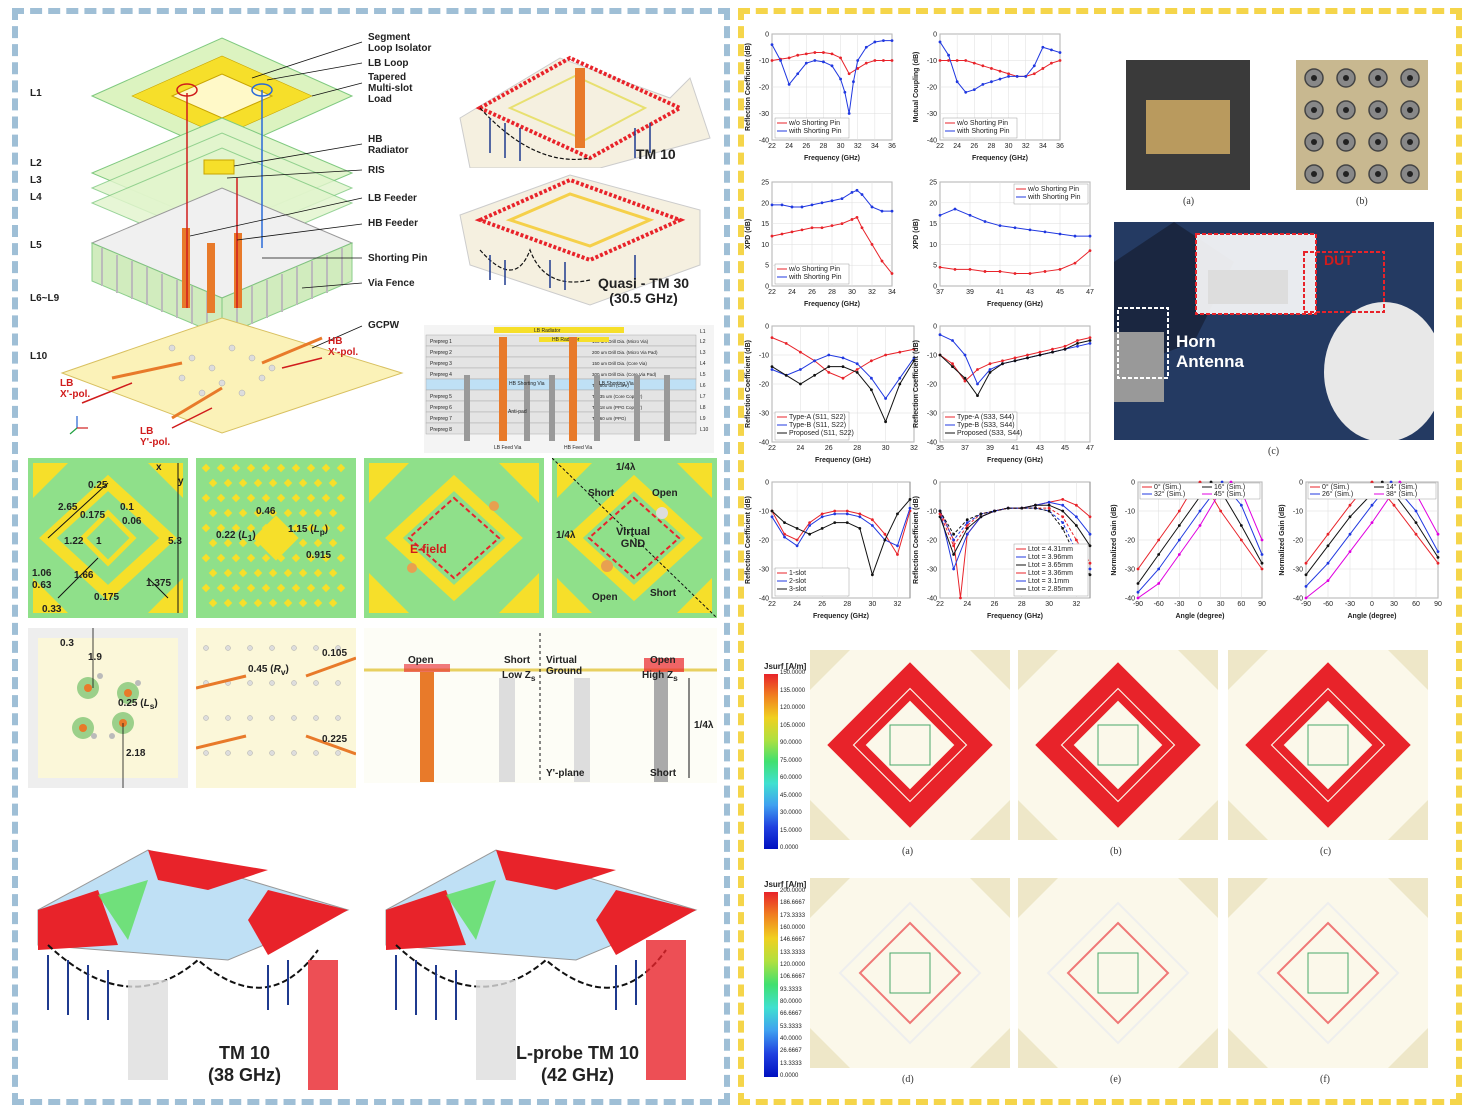 The height and width of the screenshot is (1117, 1474). What do you see at coordinates (765, 183) in the screenshot?
I see `y-tick-label: 25` at bounding box center [765, 183].